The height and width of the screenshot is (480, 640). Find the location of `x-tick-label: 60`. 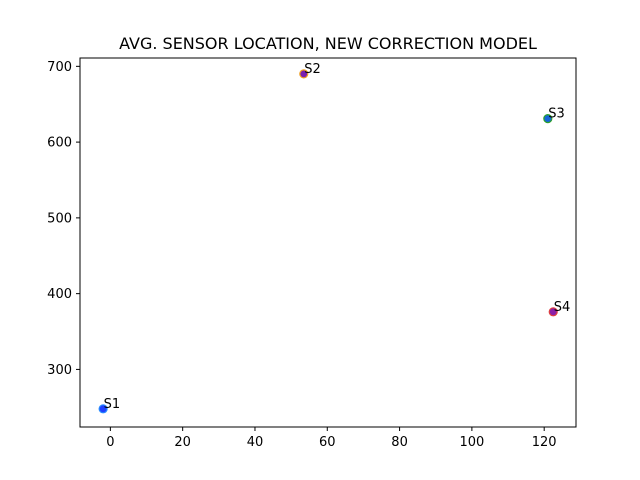

x-tick-label: 60 is located at coordinates (327, 442).